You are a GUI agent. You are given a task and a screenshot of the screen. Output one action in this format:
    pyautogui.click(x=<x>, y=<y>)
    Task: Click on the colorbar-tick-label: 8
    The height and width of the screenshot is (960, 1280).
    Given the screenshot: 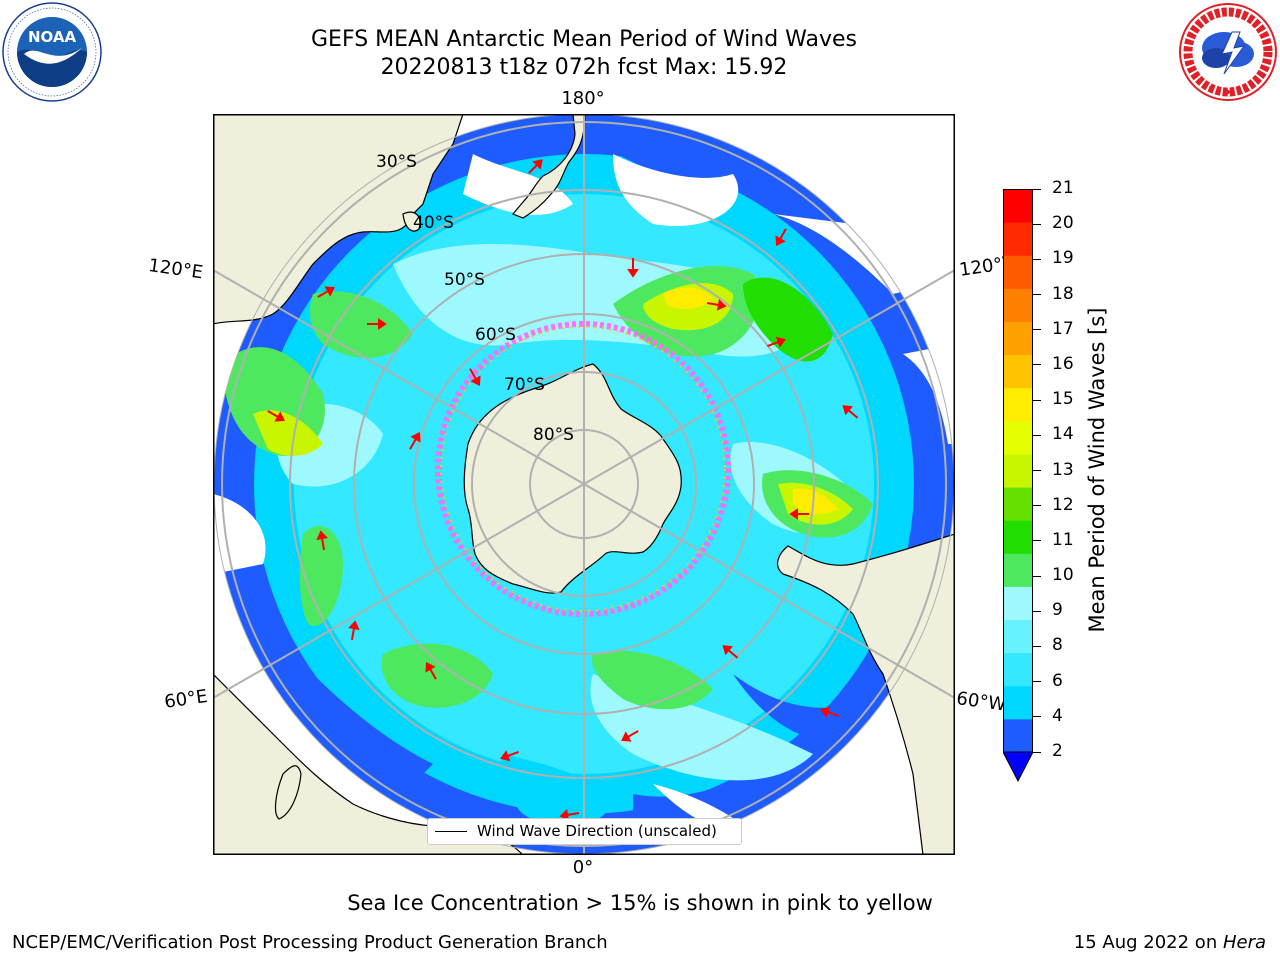 What is the action you would take?
    pyautogui.click(x=1057, y=645)
    